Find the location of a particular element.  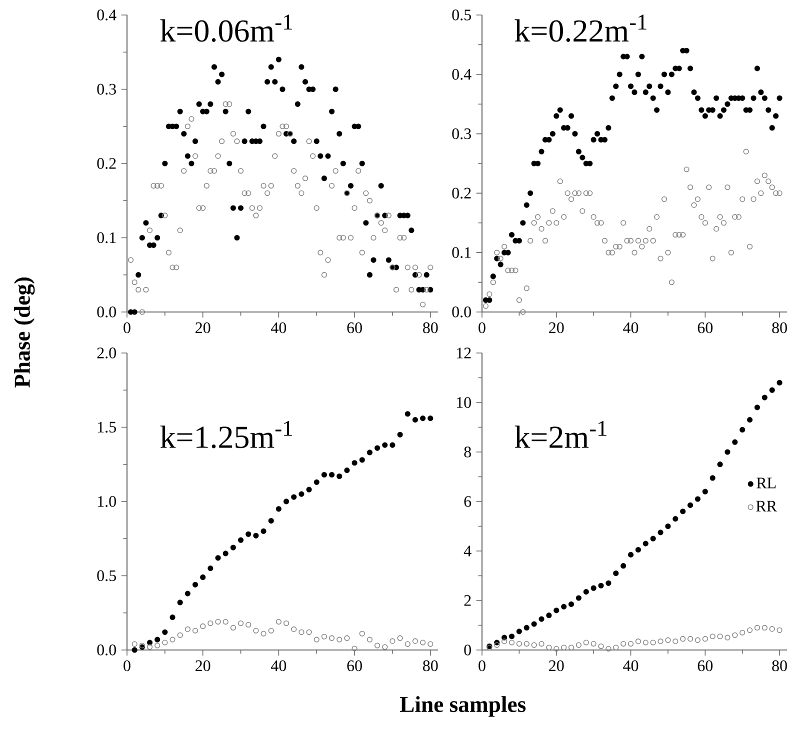

y-tick-label: 0.5 is located at coordinates (461, 15).